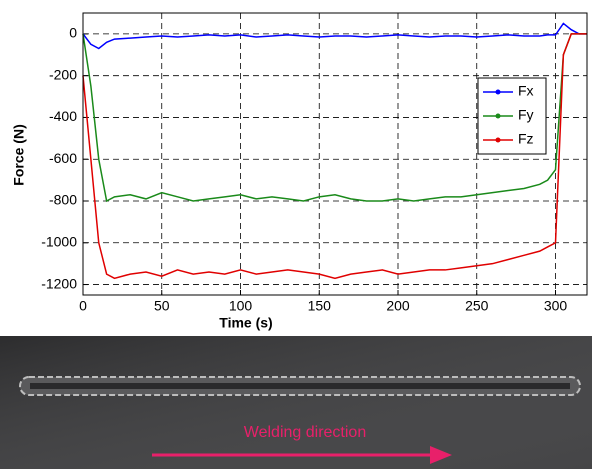 This screenshot has height=469, width=592. I want to click on x-tick-label: 300, so click(556, 306).